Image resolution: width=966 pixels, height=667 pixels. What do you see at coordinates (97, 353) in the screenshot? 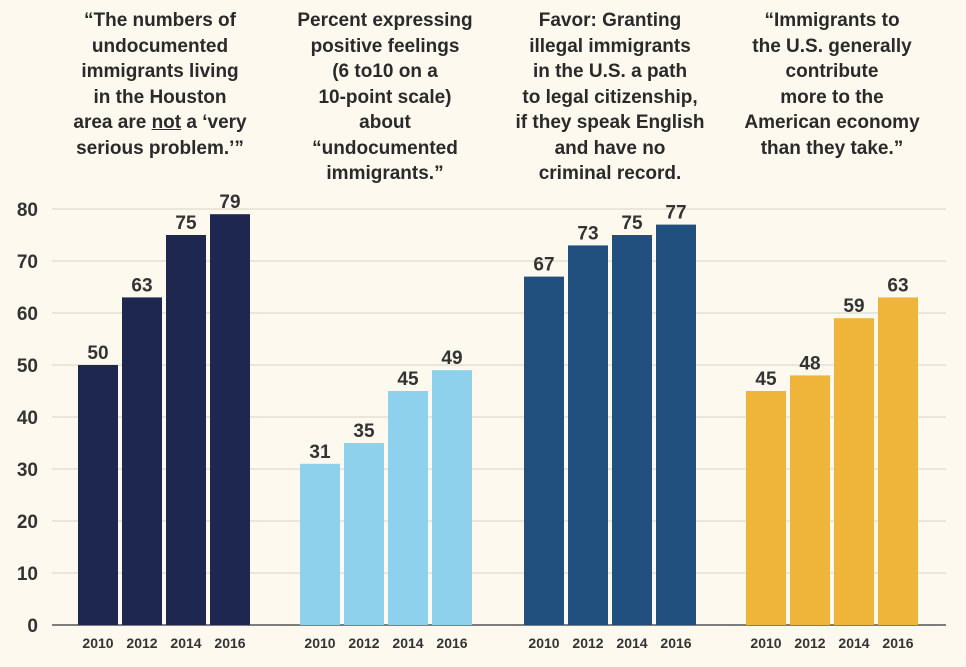
I see `data-label: 50` at bounding box center [97, 353].